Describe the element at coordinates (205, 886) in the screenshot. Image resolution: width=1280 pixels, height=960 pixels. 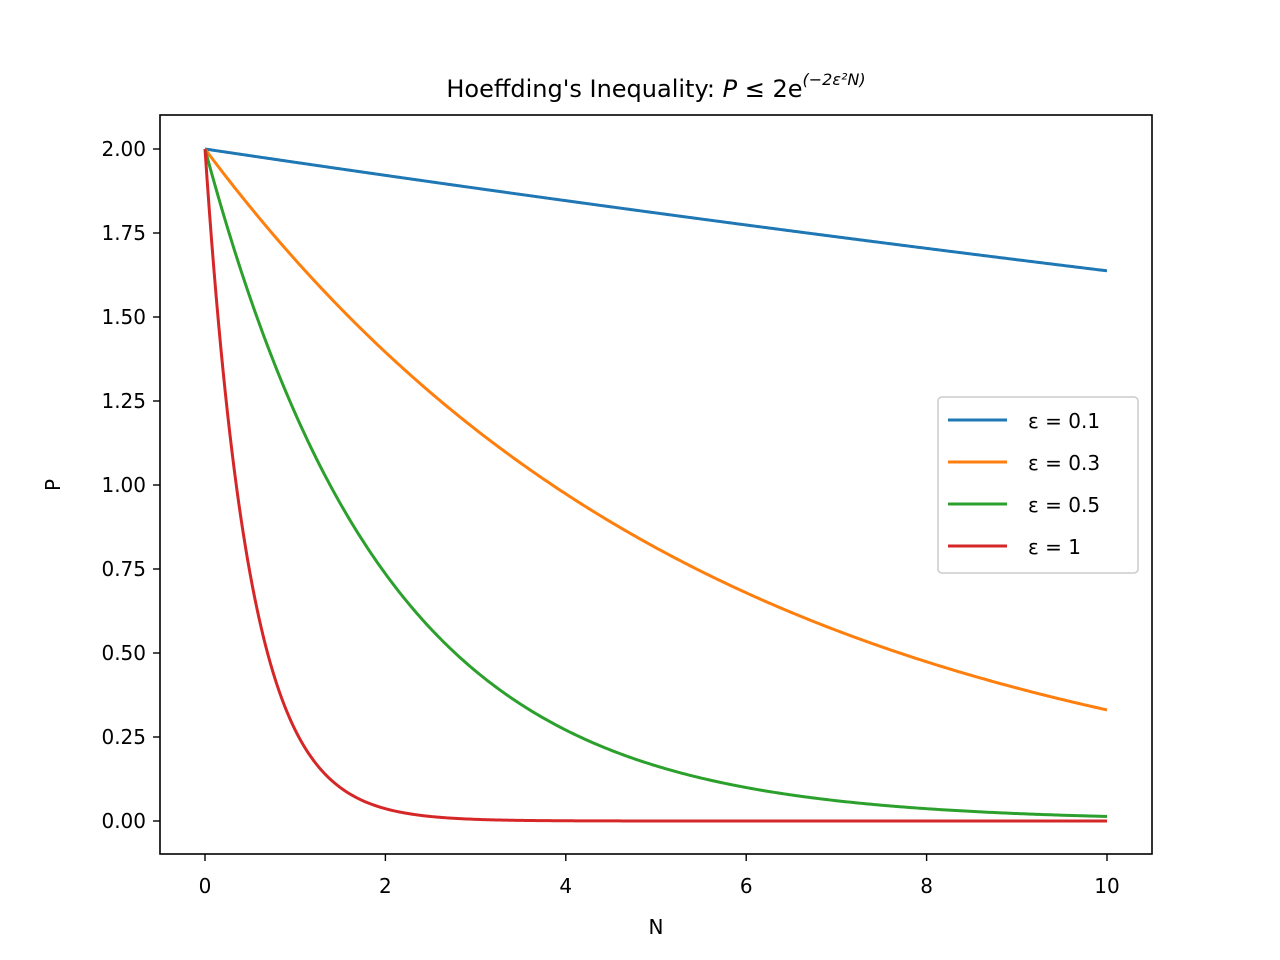
I see `x-tick-label: 0` at that location.